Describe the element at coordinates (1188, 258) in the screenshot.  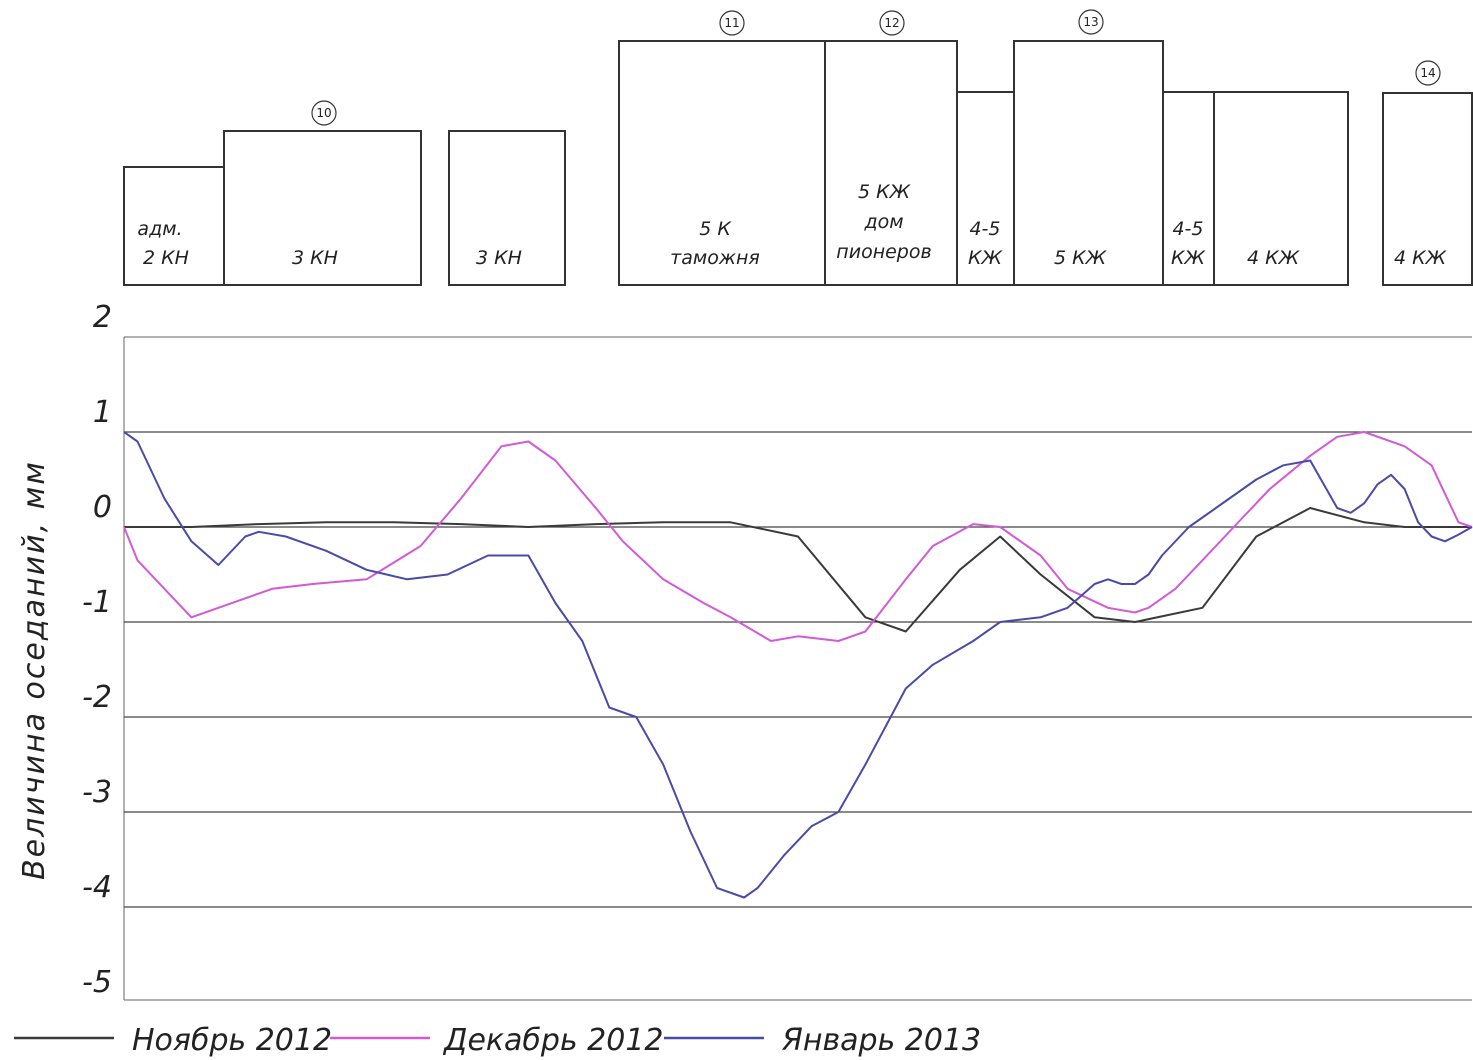
I see `building-45kzh-b-line2: КЖ` at that location.